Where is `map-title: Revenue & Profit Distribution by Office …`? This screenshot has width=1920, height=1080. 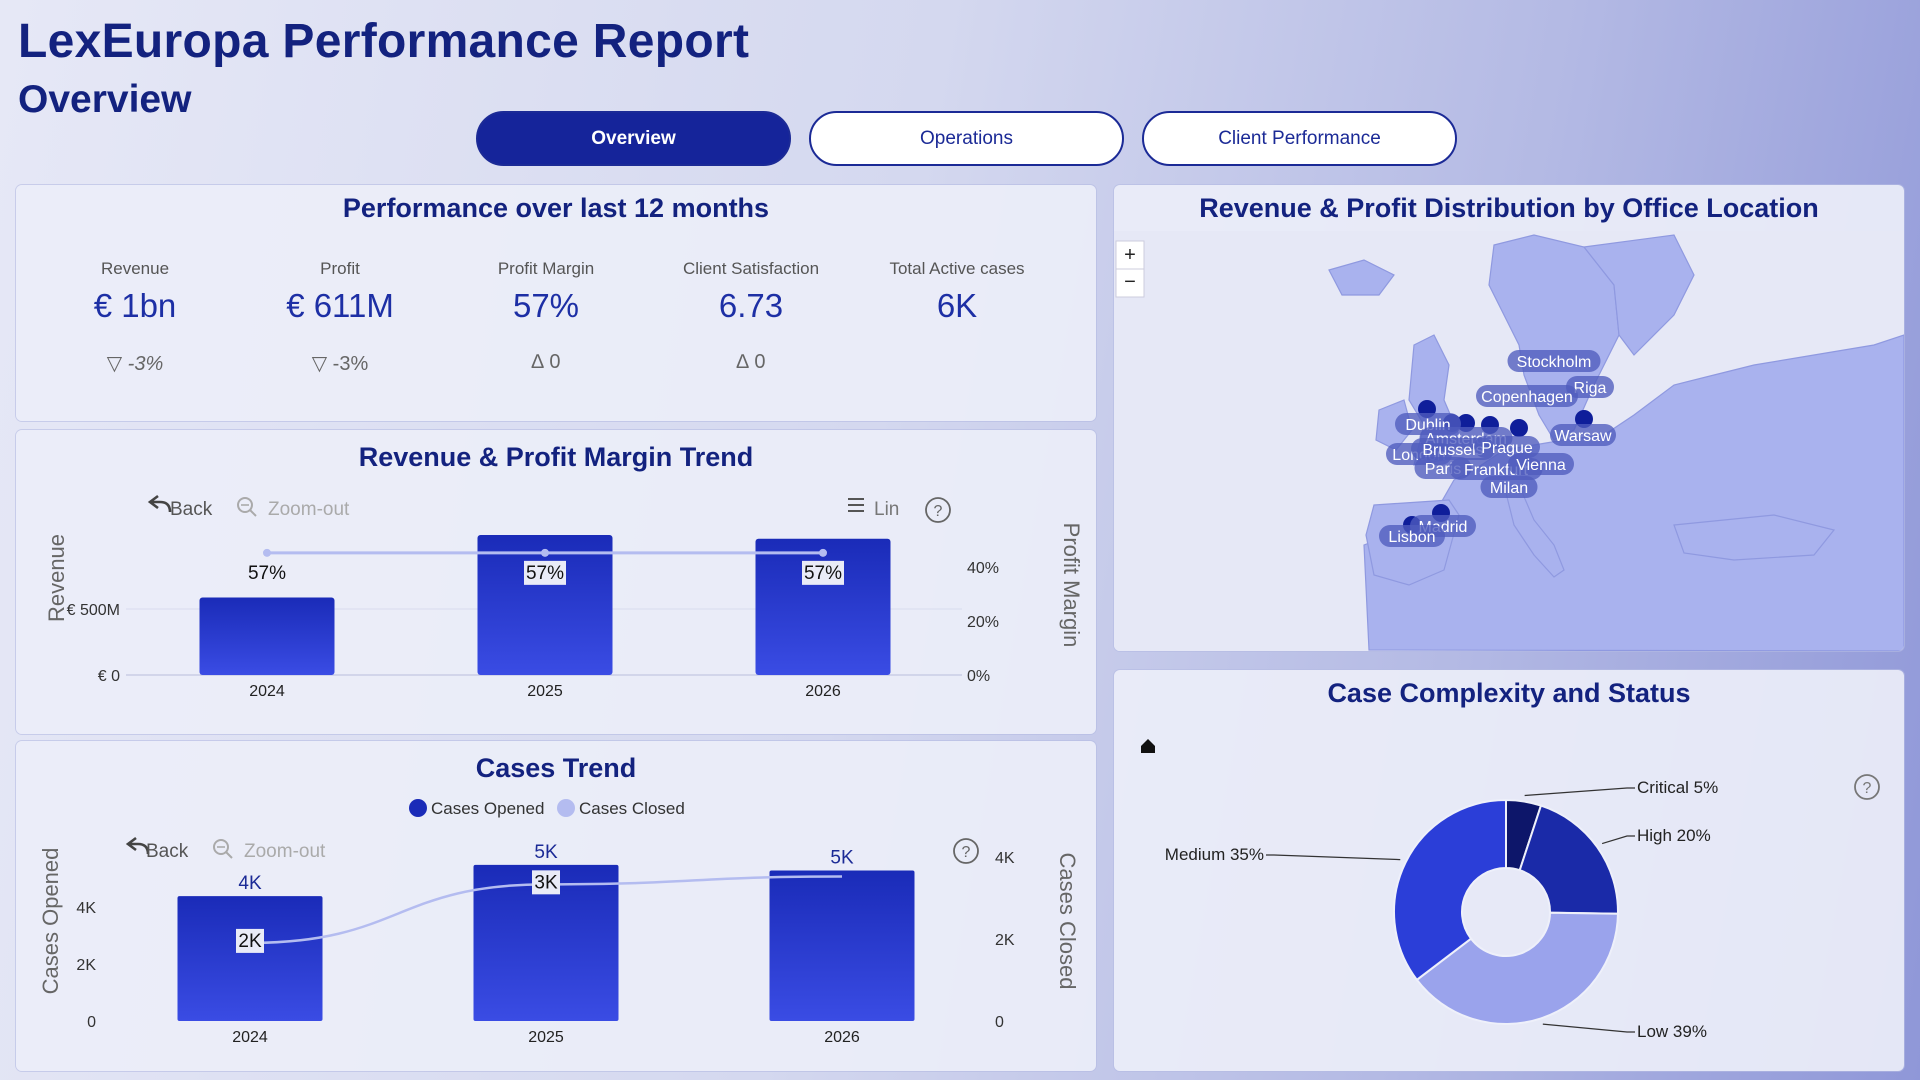
map-title: Revenue & Profit Distribution by Office … is located at coordinates (1509, 208).